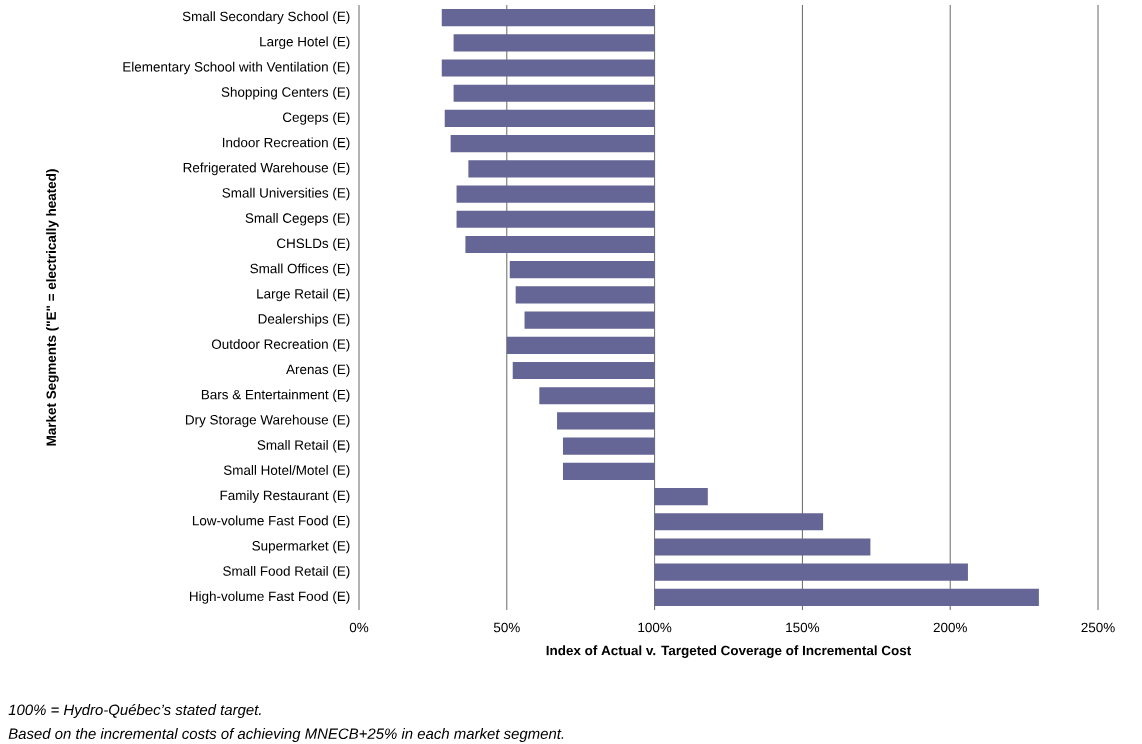 The width and height of the screenshot is (1142, 744). What do you see at coordinates (506, 627) in the screenshot?
I see `x-tick-label: 50%` at bounding box center [506, 627].